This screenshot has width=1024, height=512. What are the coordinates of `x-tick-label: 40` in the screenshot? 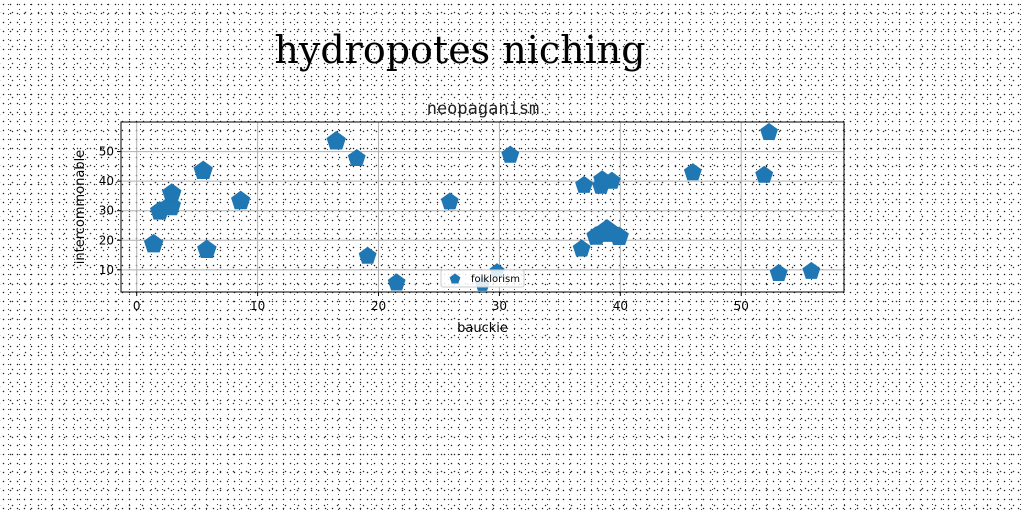 It's located at (620, 306).